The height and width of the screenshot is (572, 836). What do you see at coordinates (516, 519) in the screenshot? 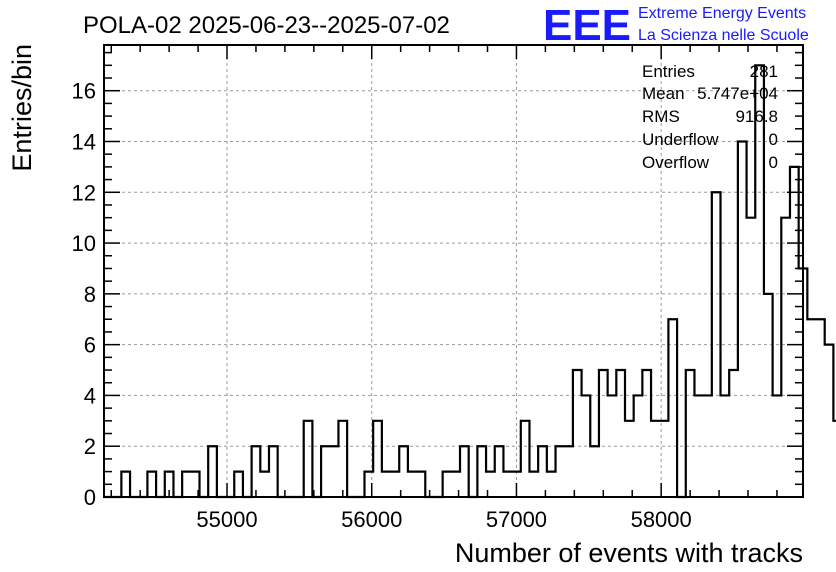
I see `x-tick-label: 57000` at bounding box center [516, 519].